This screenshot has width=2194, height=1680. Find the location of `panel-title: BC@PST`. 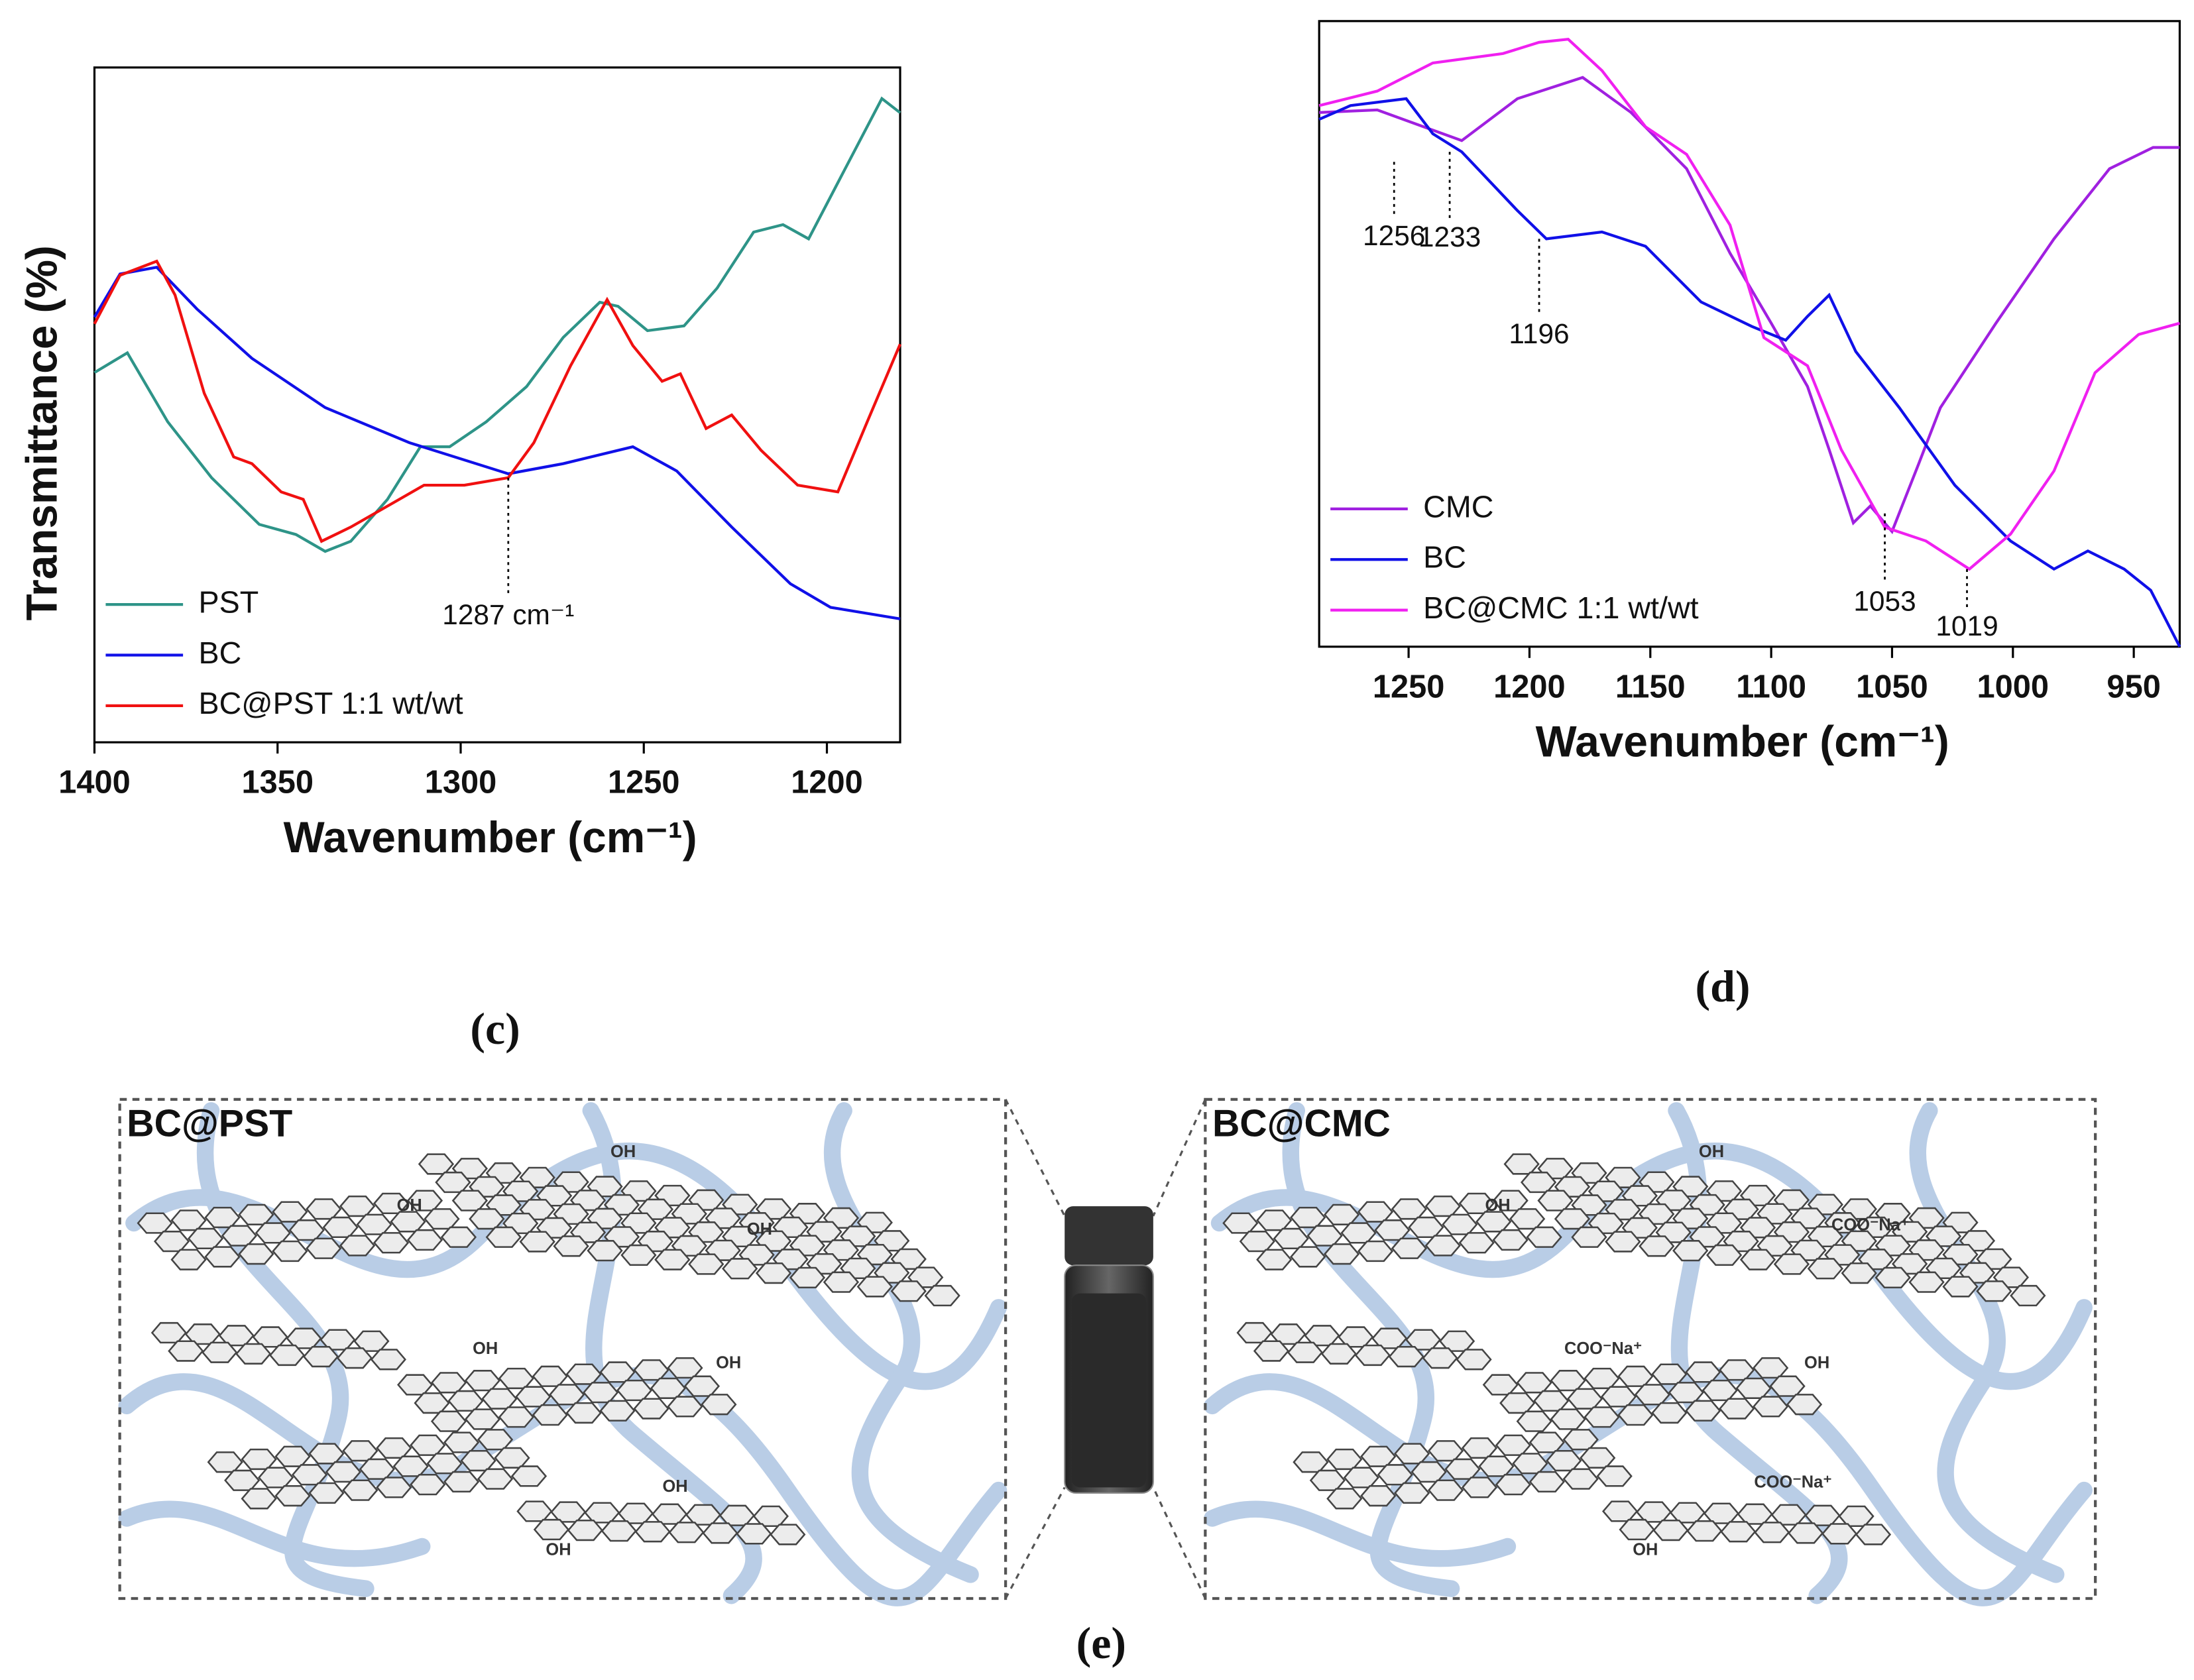

panel-title: BC@PST is located at coordinates (210, 1123).